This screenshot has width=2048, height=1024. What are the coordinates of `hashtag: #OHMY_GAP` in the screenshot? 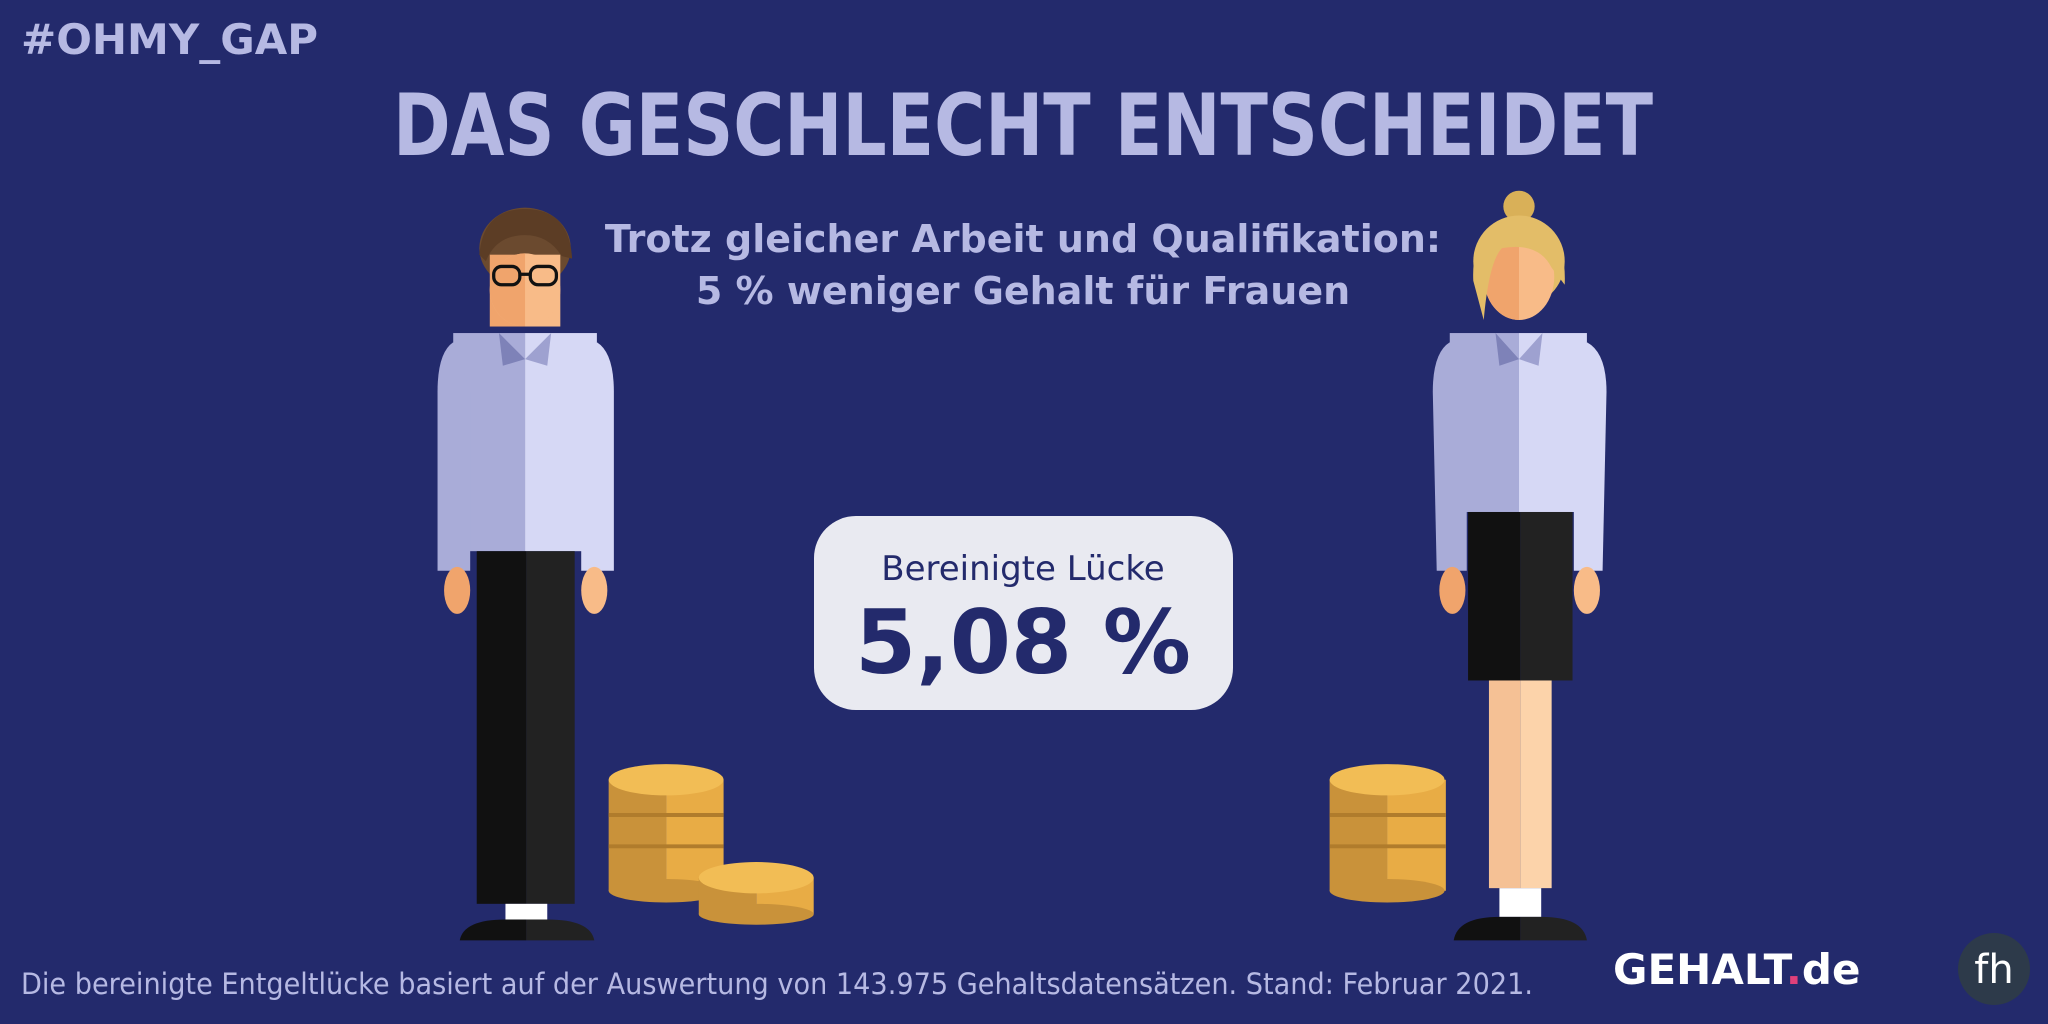 It's located at (169, 39).